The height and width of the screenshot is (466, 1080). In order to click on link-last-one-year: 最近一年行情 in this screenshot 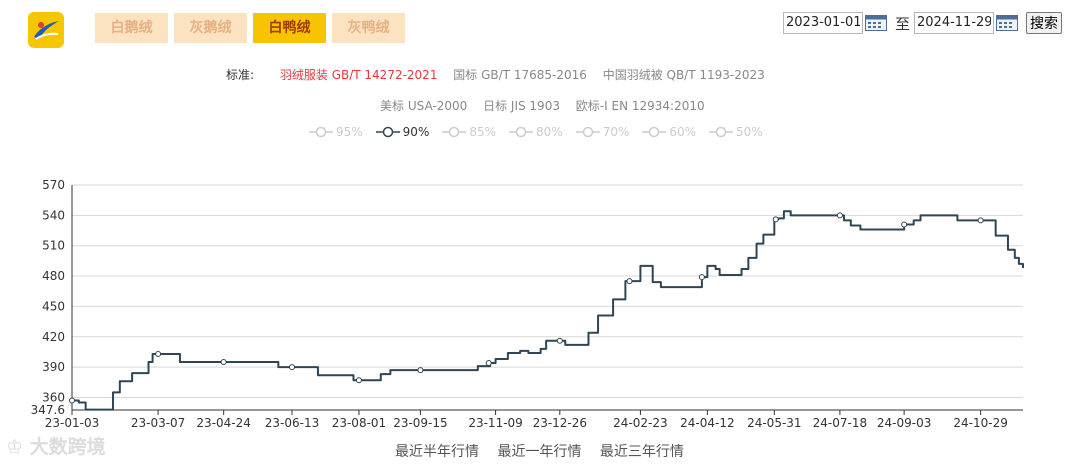, I will do `click(539, 452)`.